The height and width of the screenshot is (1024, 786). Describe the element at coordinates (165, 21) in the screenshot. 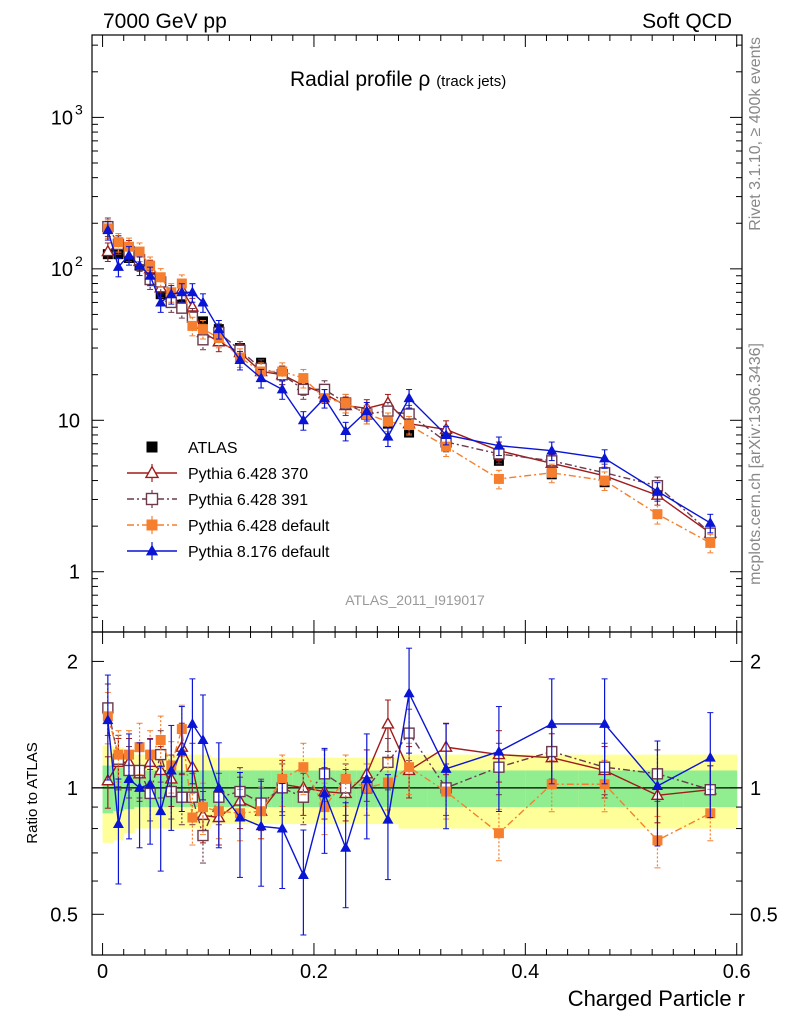

I see `header-left: 7000 GeV pp` at that location.